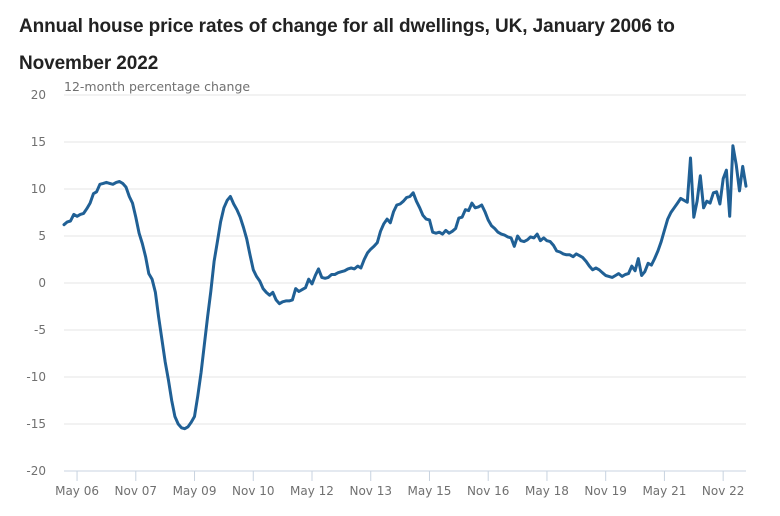  Describe the element at coordinates (723, 491) in the screenshot. I see `x-tick-label: Nov 22` at that location.